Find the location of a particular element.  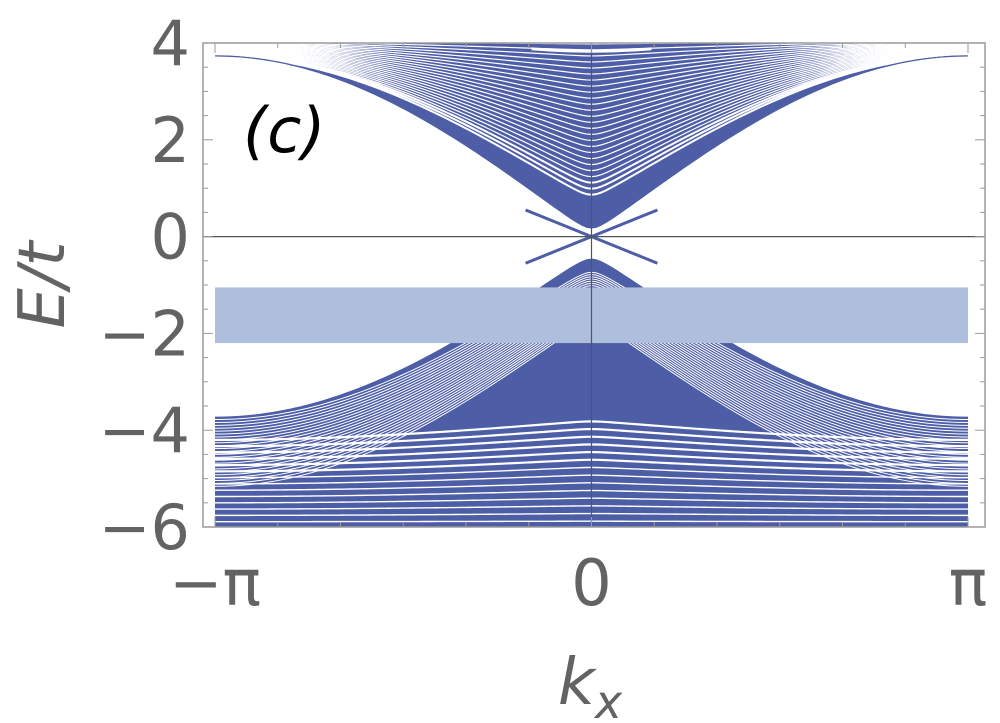

subband-line is located at coordinates (591, 528).